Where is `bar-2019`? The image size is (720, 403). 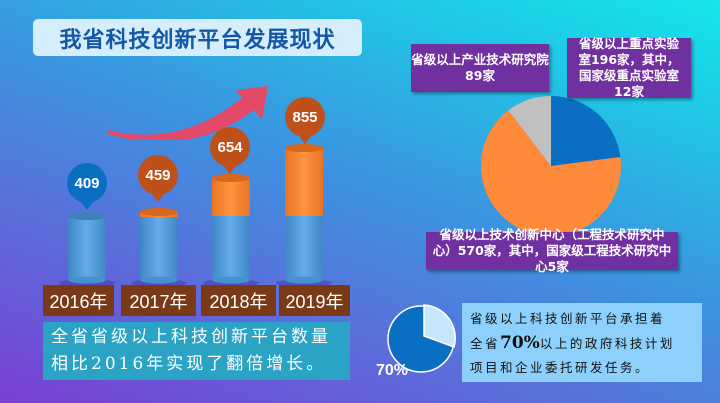 bar-2019 is located at coordinates (304, 214).